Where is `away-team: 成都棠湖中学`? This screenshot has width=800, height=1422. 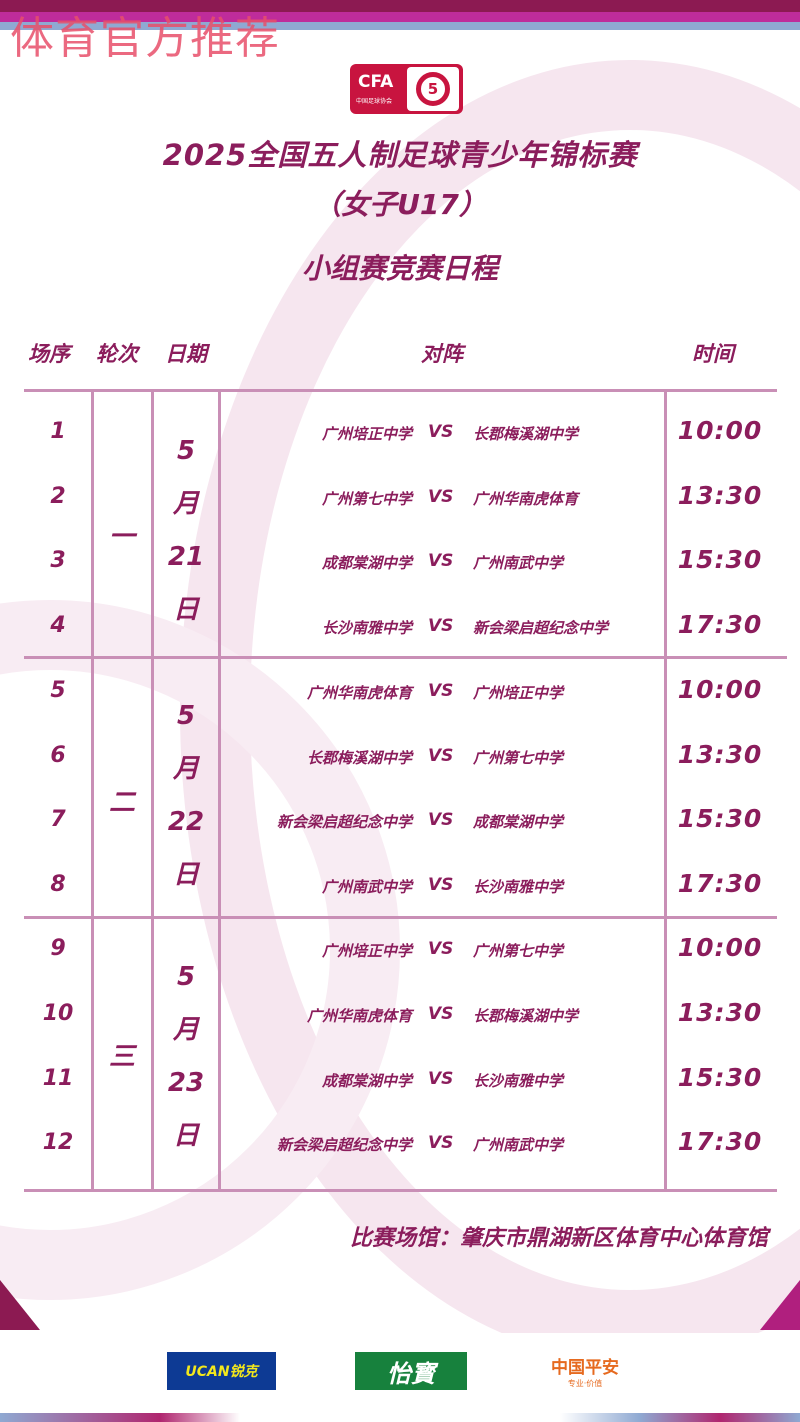 away-team: 成都棠湖中学 is located at coordinates (518, 822).